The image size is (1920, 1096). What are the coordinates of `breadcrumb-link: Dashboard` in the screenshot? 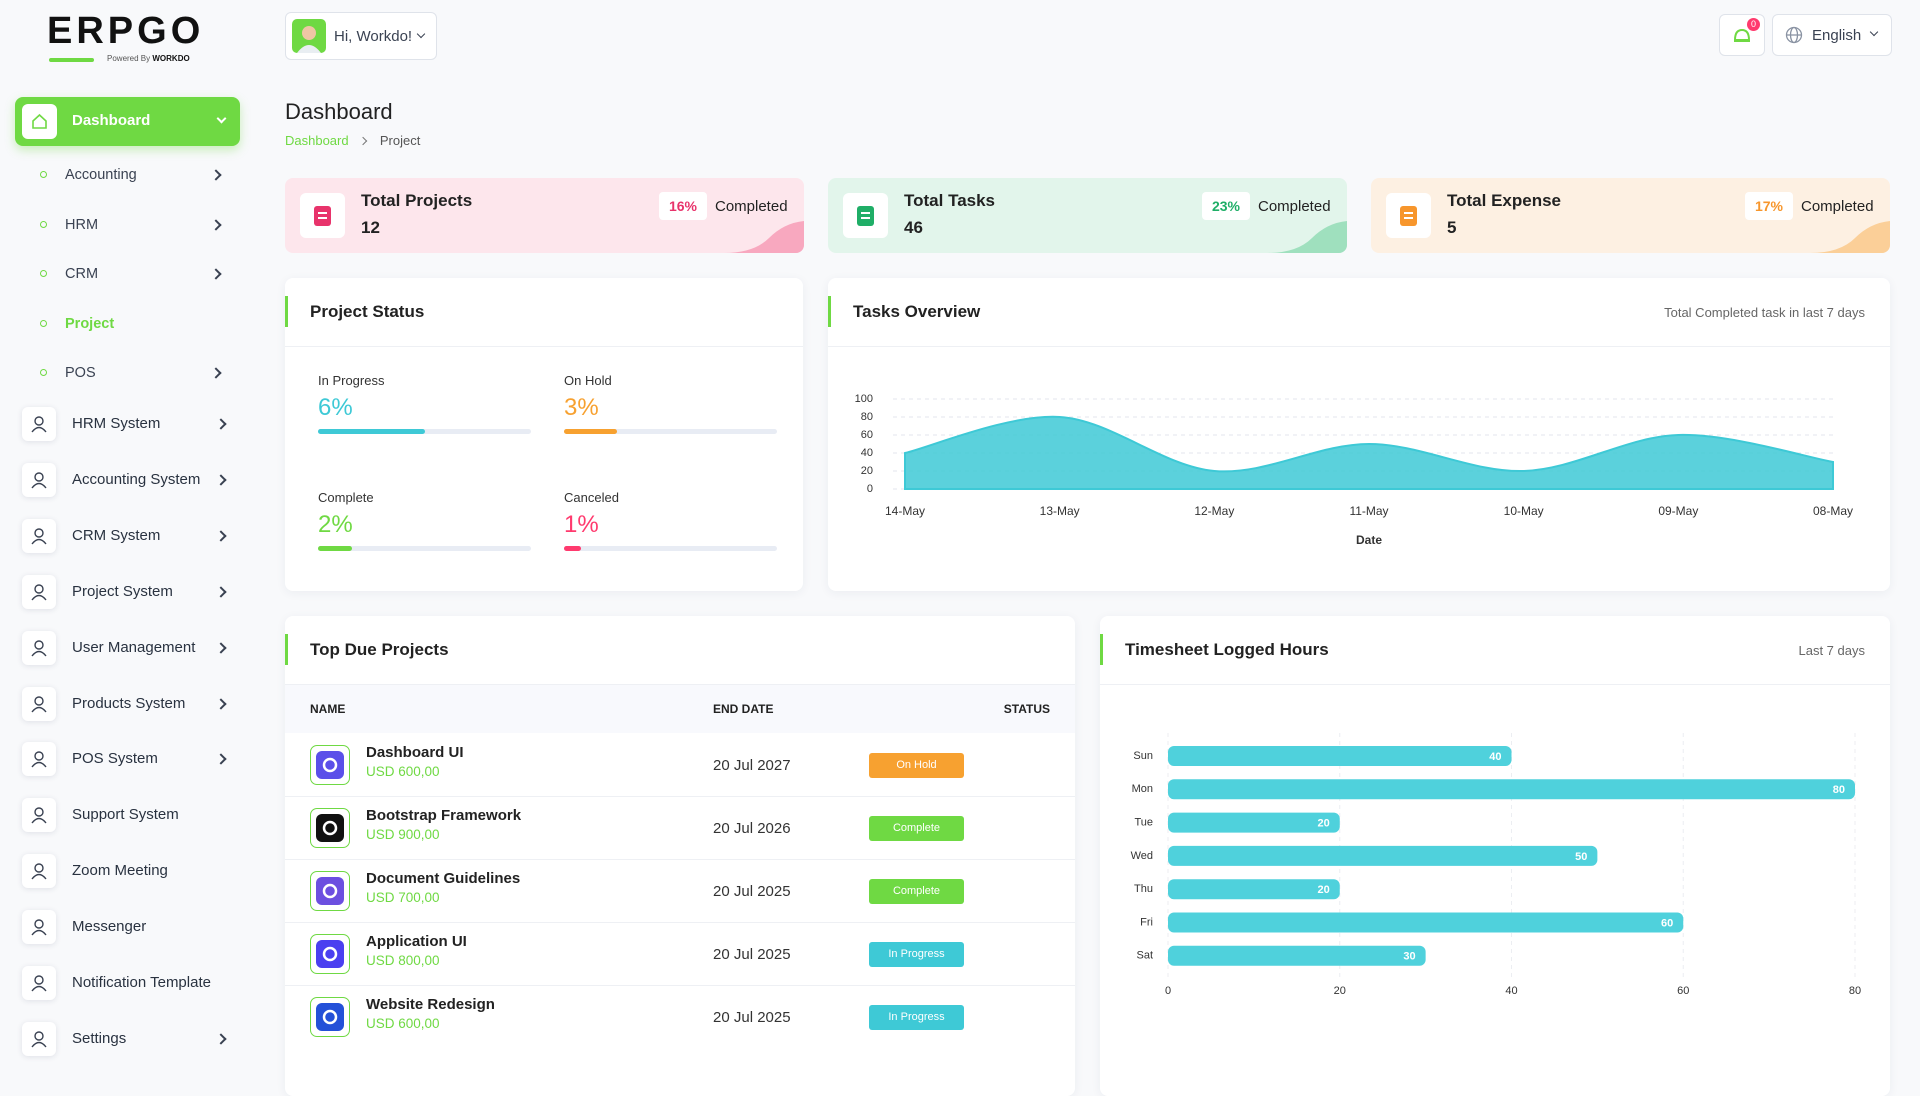 It's located at (317, 140).